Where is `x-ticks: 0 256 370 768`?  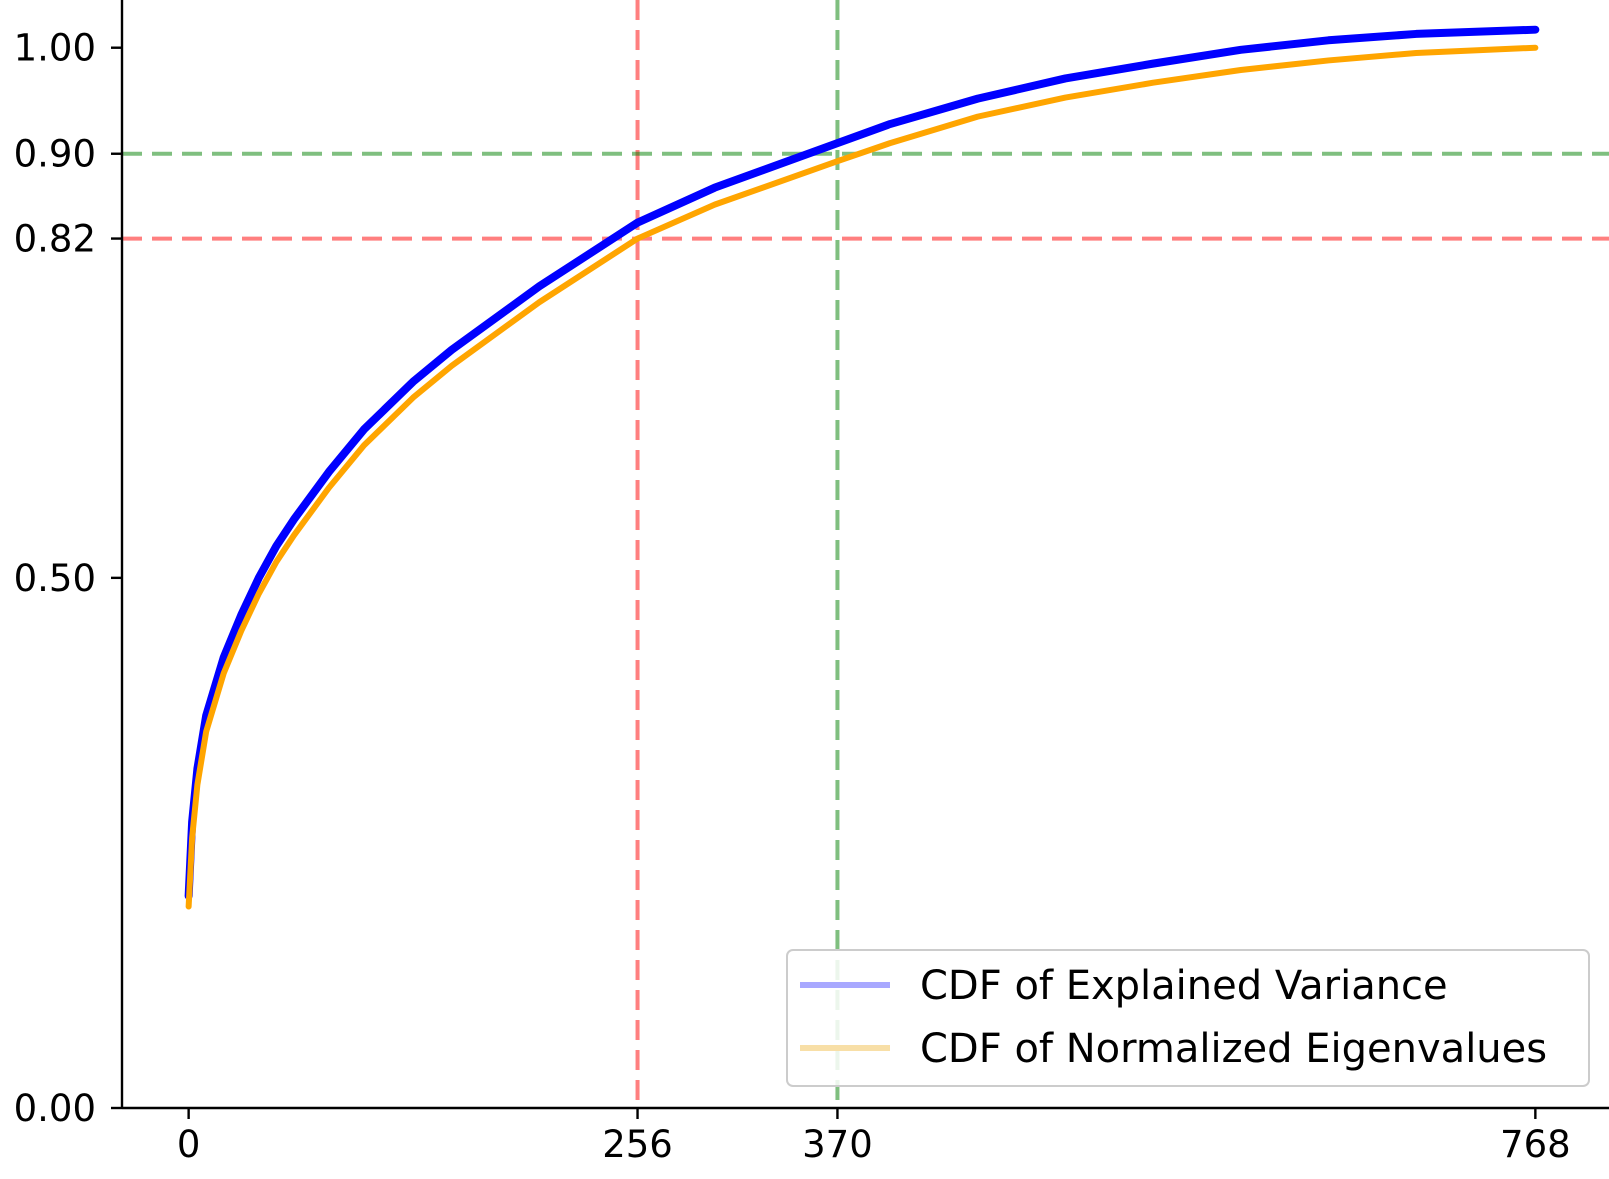
x-ticks: 0 256 370 768 is located at coordinates (874, 1137).